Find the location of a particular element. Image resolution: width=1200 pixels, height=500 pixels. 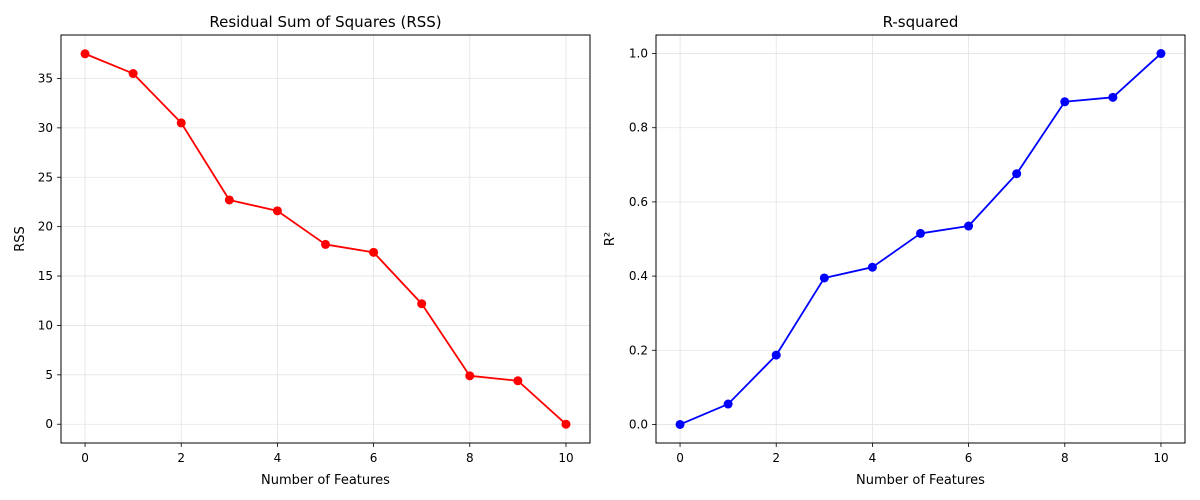

r-squared-y-tick-label: 0.6 is located at coordinates (638, 202).